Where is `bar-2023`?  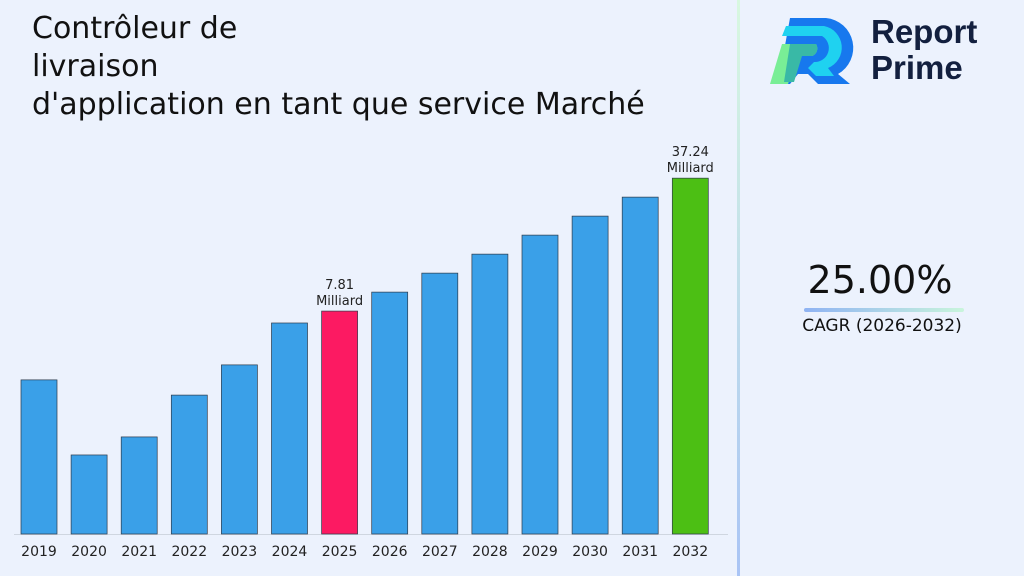
bar-2023 is located at coordinates (239, 449).